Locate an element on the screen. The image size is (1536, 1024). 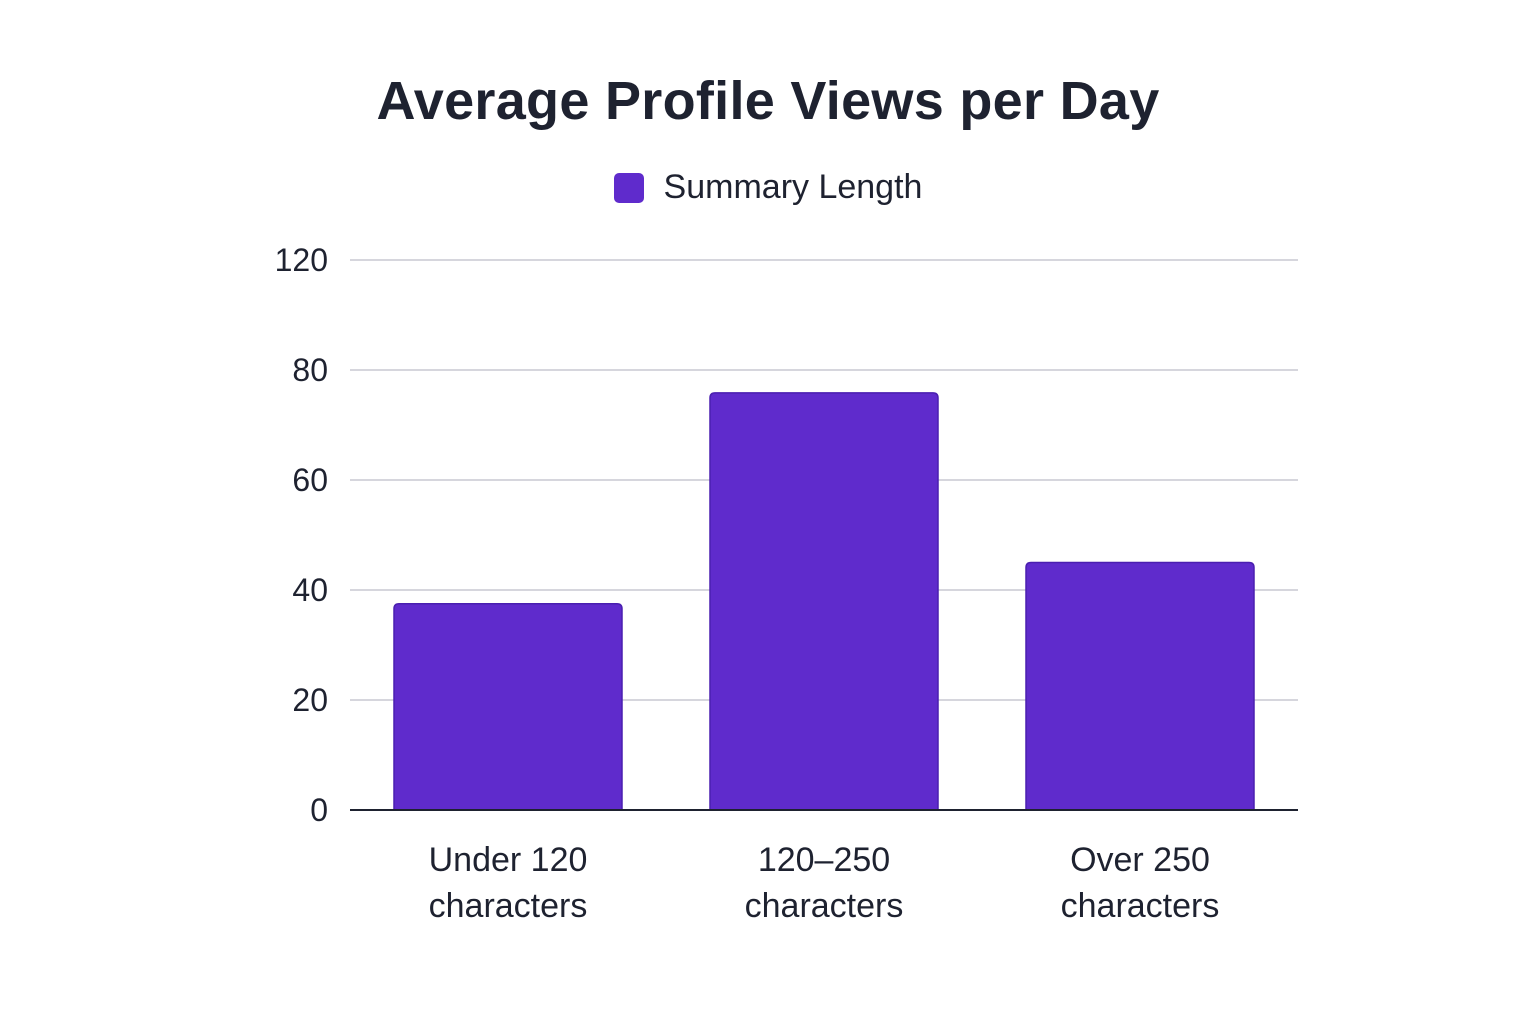
x-tick-label: Over 250 is located at coordinates (1140, 860).